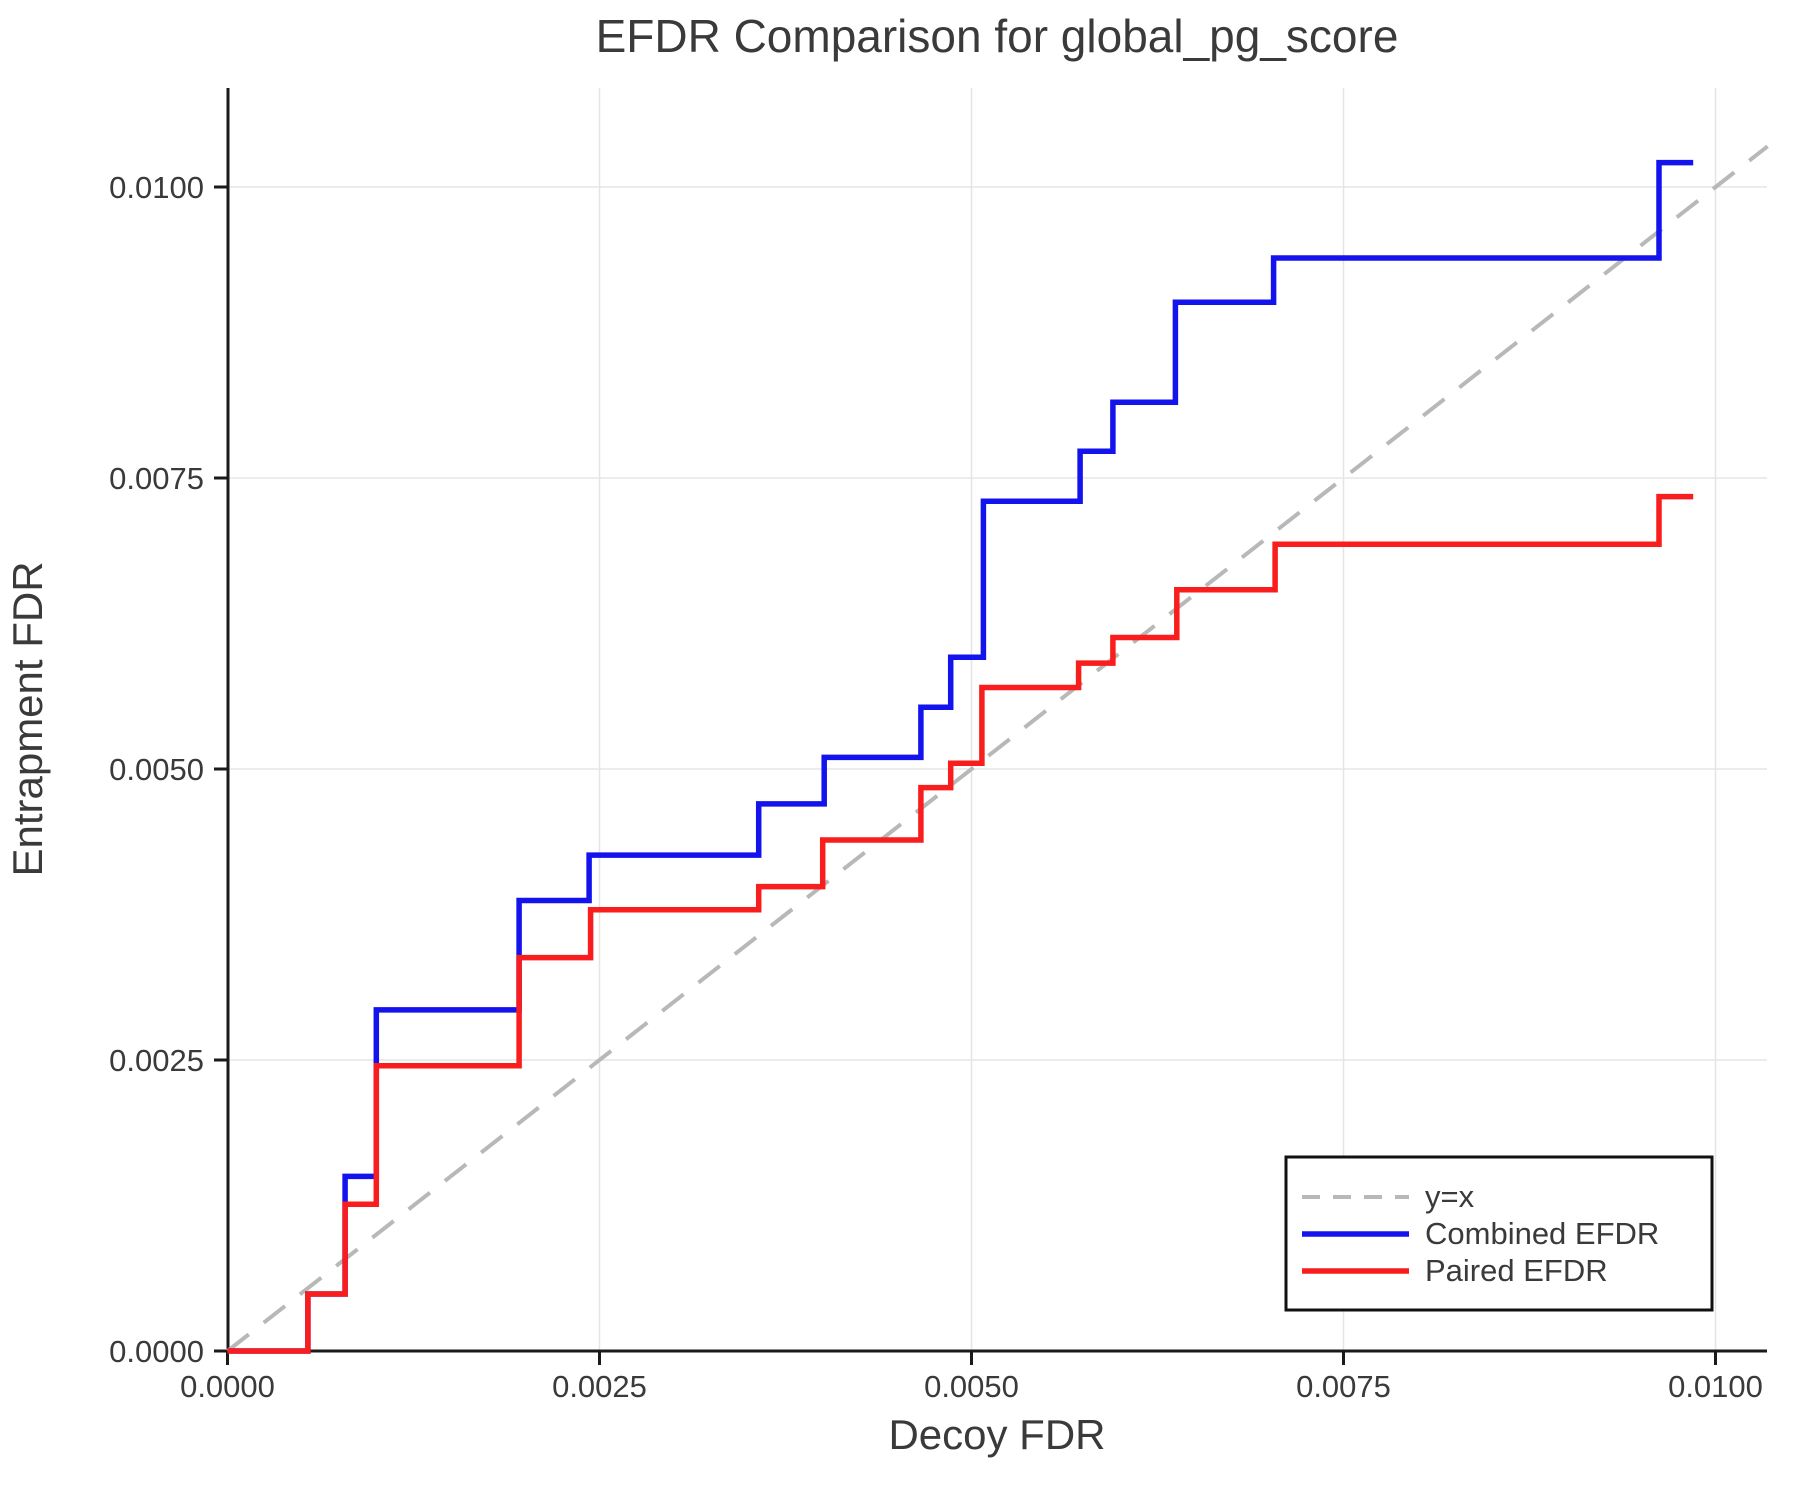  What do you see at coordinates (1542, 1233) in the screenshot?
I see `legend-label-2: Combined EFDR` at bounding box center [1542, 1233].